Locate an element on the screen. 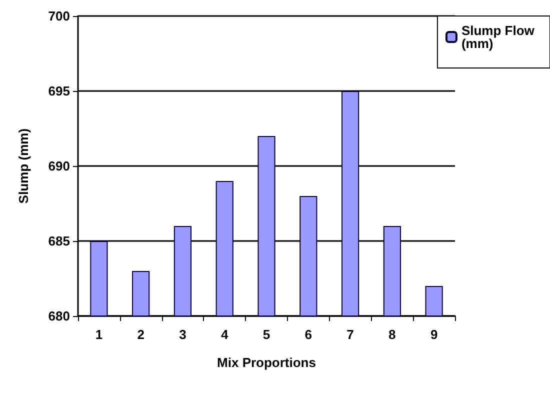  y-tick-label: 685 is located at coordinates (59, 241).